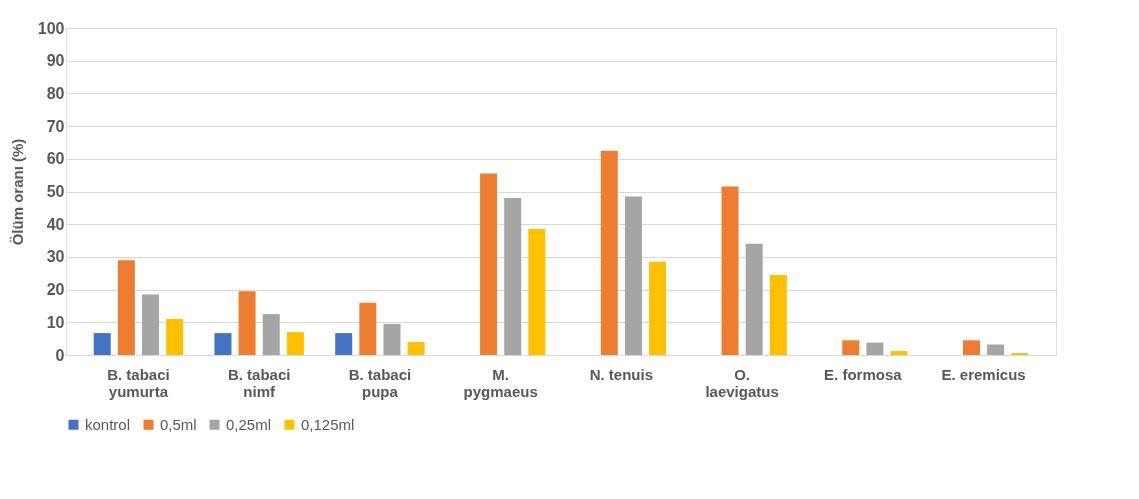  Describe the element at coordinates (178, 424) in the screenshot. I see `legend-label: 0,5ml` at that location.